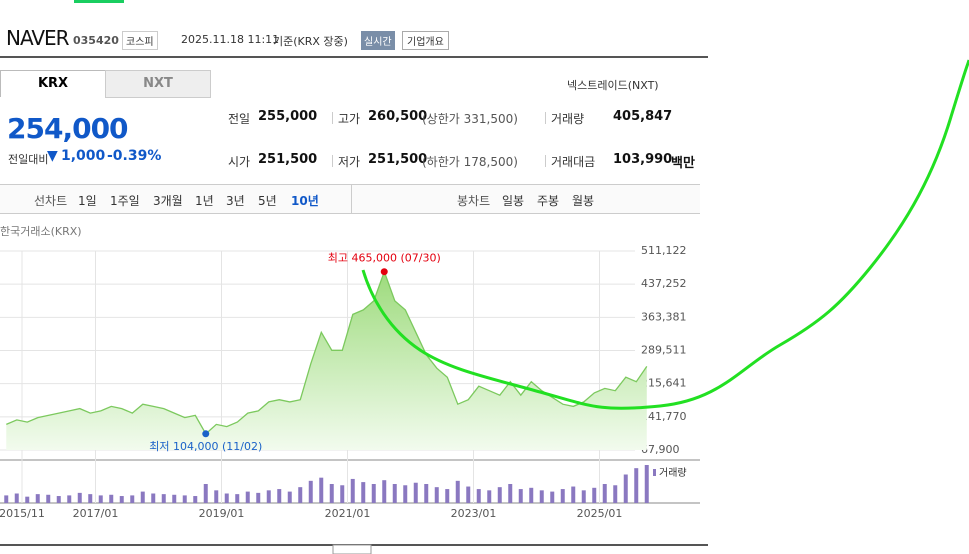  Describe the element at coordinates (545, 161) in the screenshot. I see `stat-separator` at that location.